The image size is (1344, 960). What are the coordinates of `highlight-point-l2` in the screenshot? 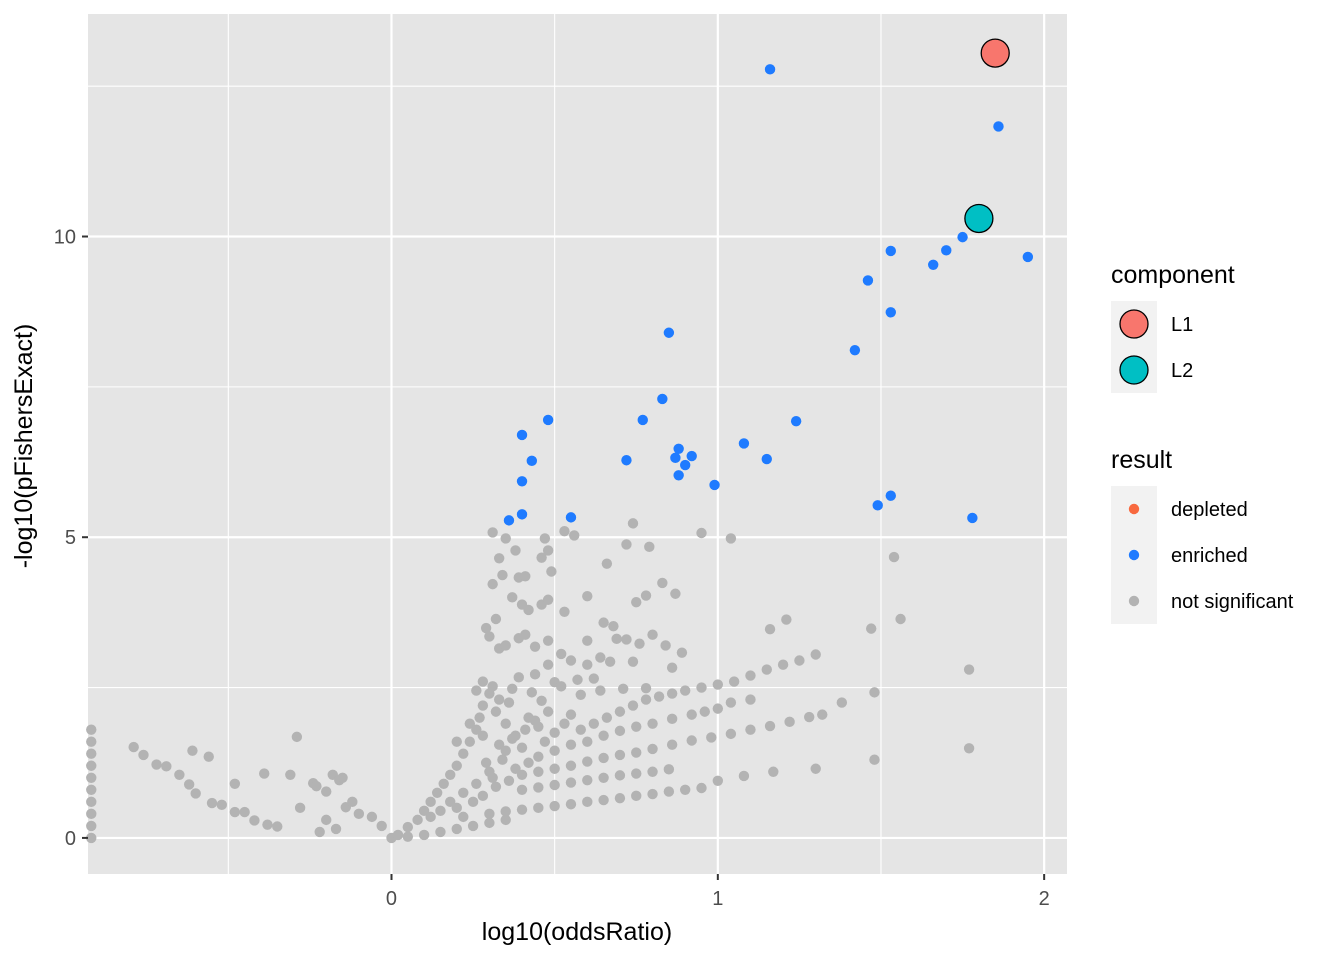 It's located at (979, 218).